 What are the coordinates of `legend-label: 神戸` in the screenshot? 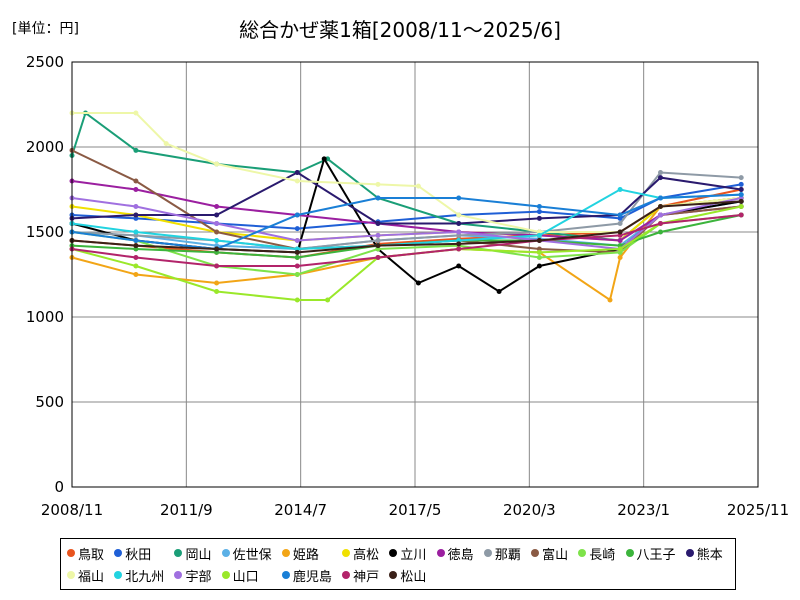 It's located at (366, 577).